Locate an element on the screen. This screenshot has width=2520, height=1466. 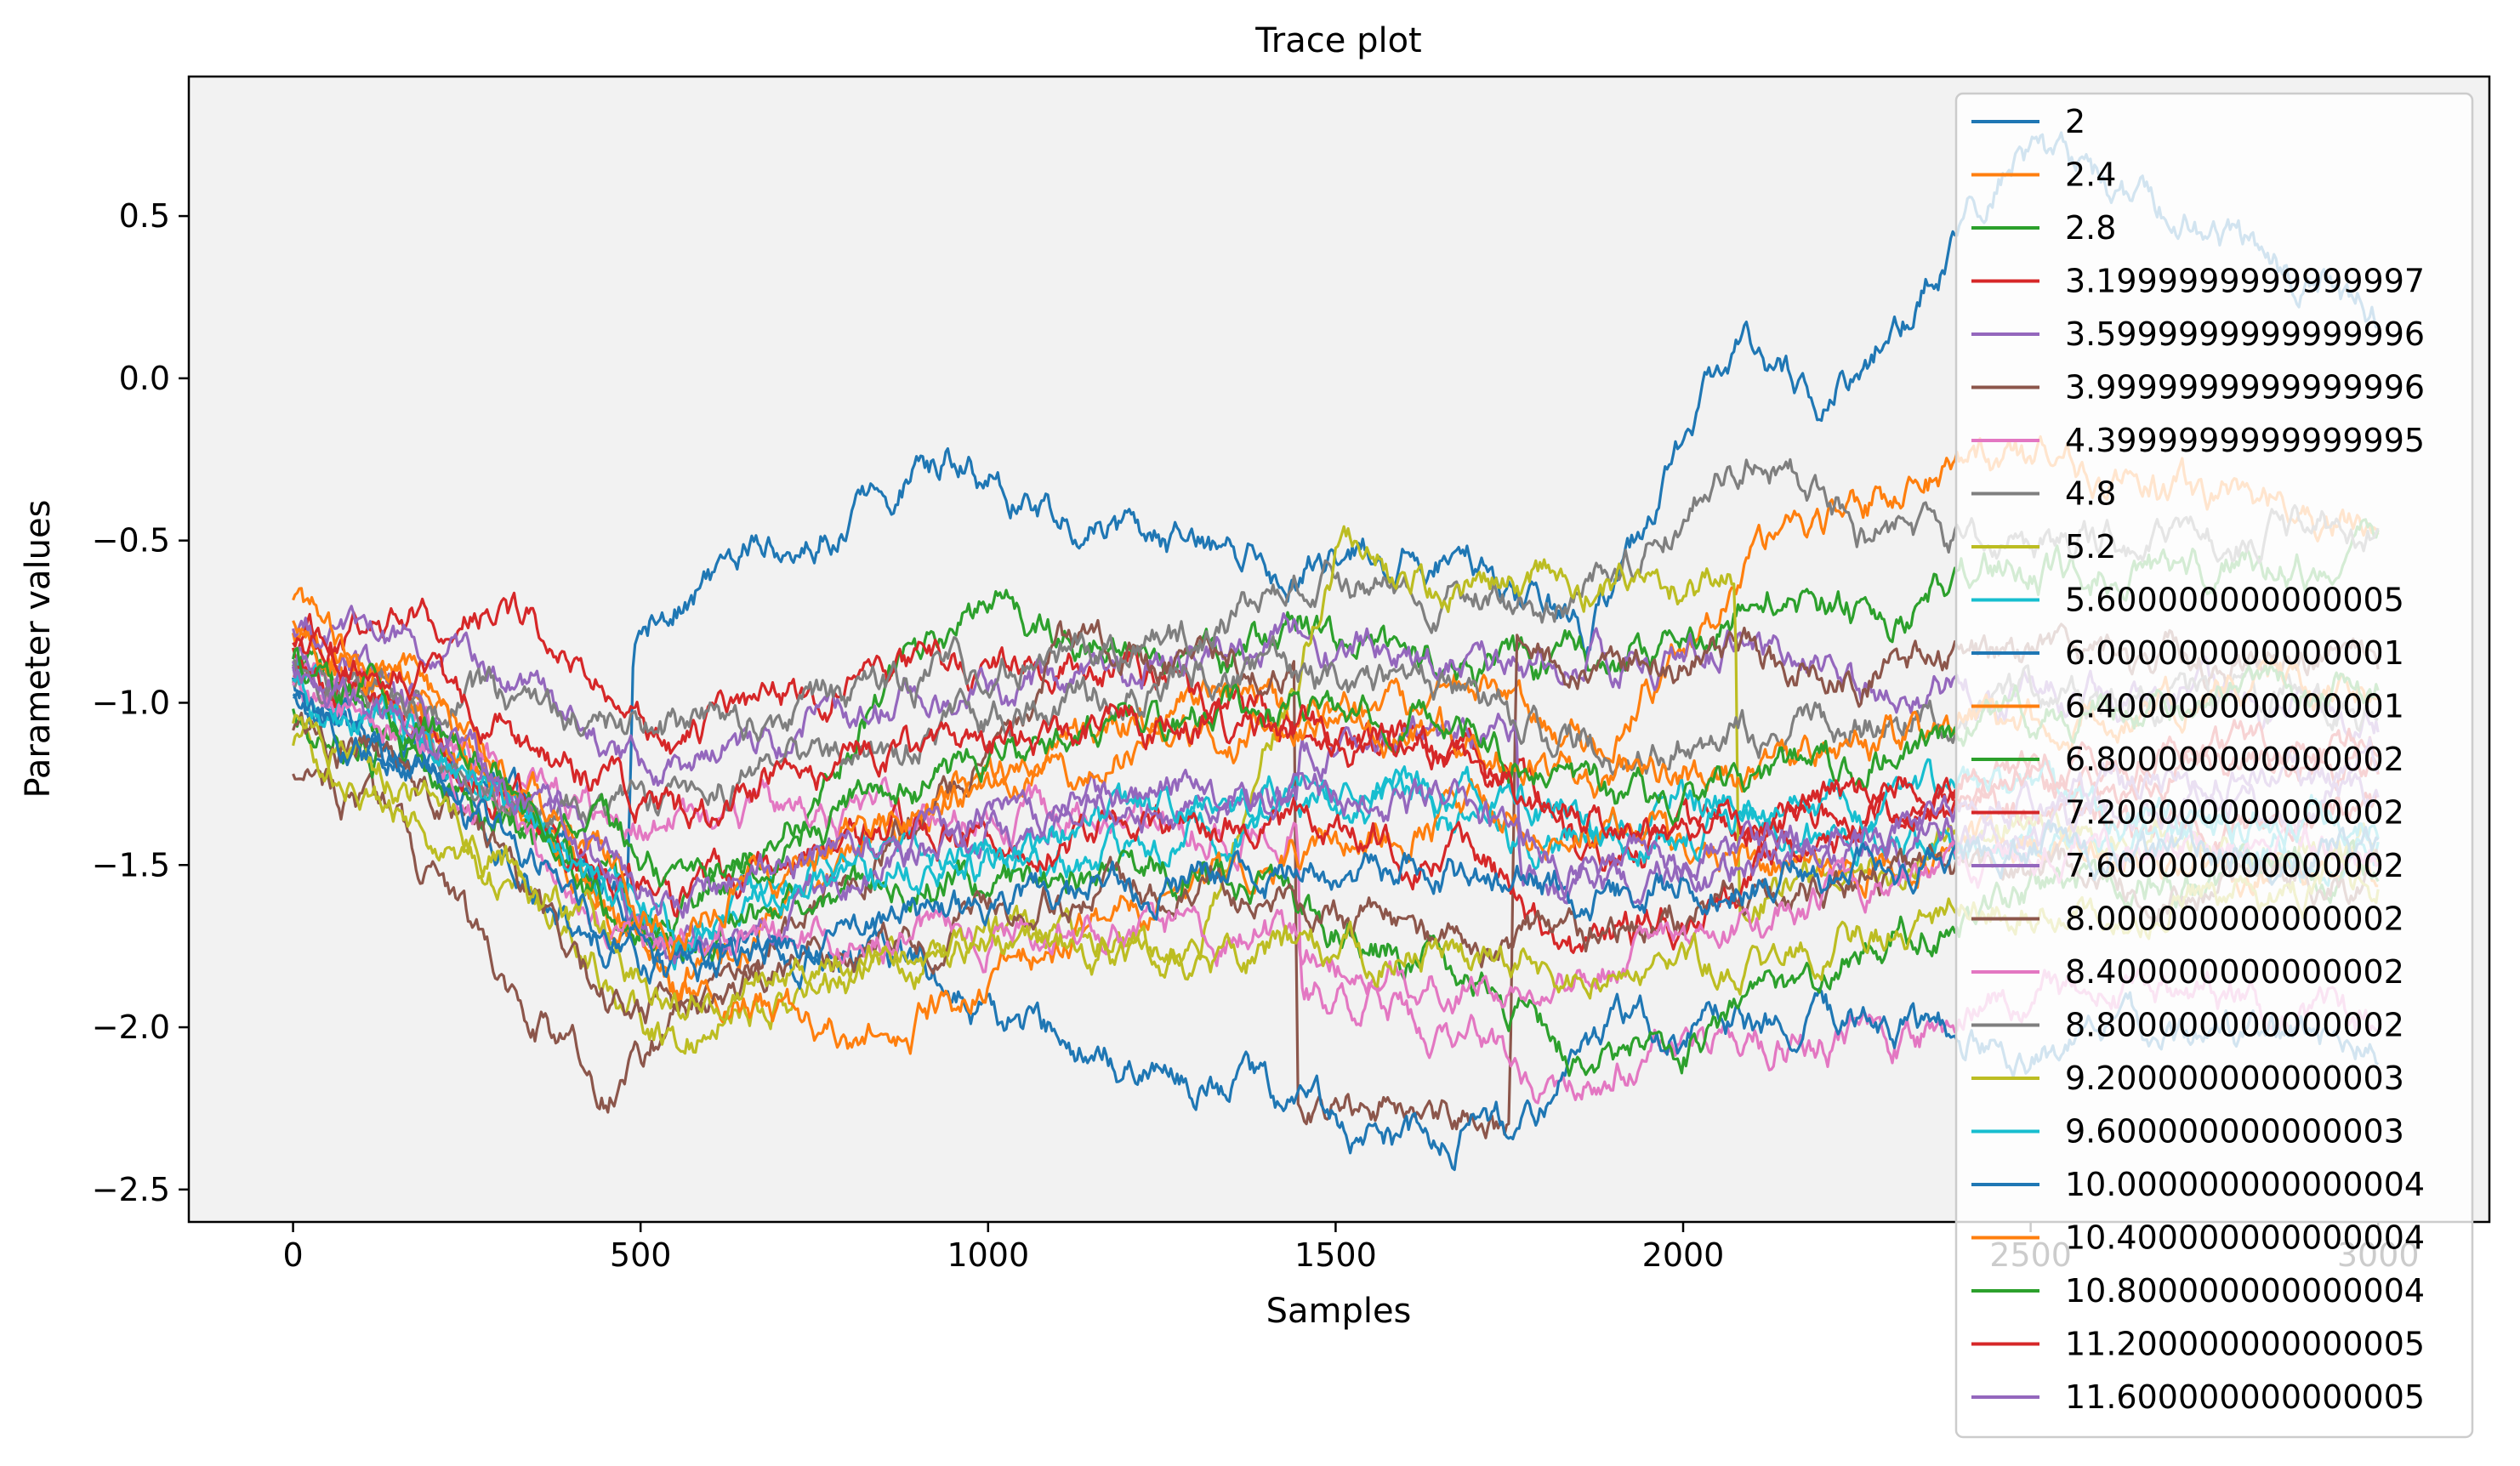
legend-label: 7.200000000000002 is located at coordinates (2234, 813).